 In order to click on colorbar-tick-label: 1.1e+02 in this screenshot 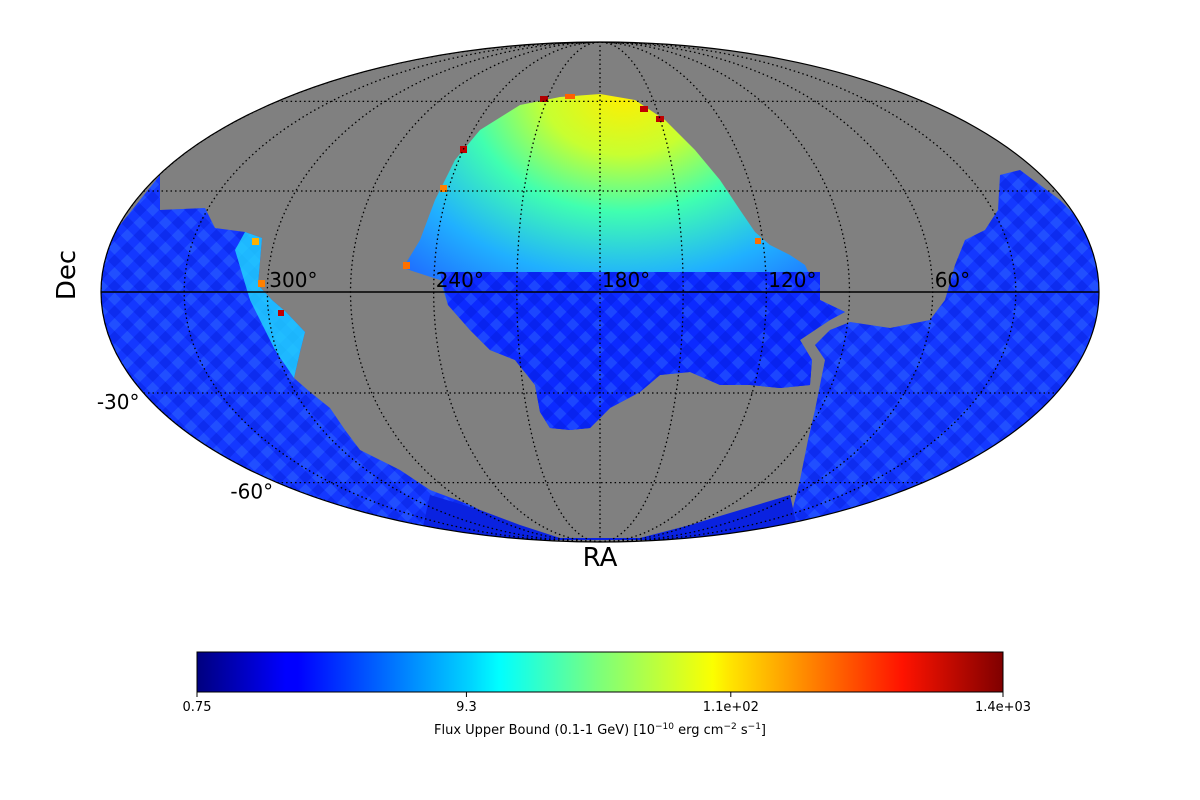, I will do `click(730, 707)`.